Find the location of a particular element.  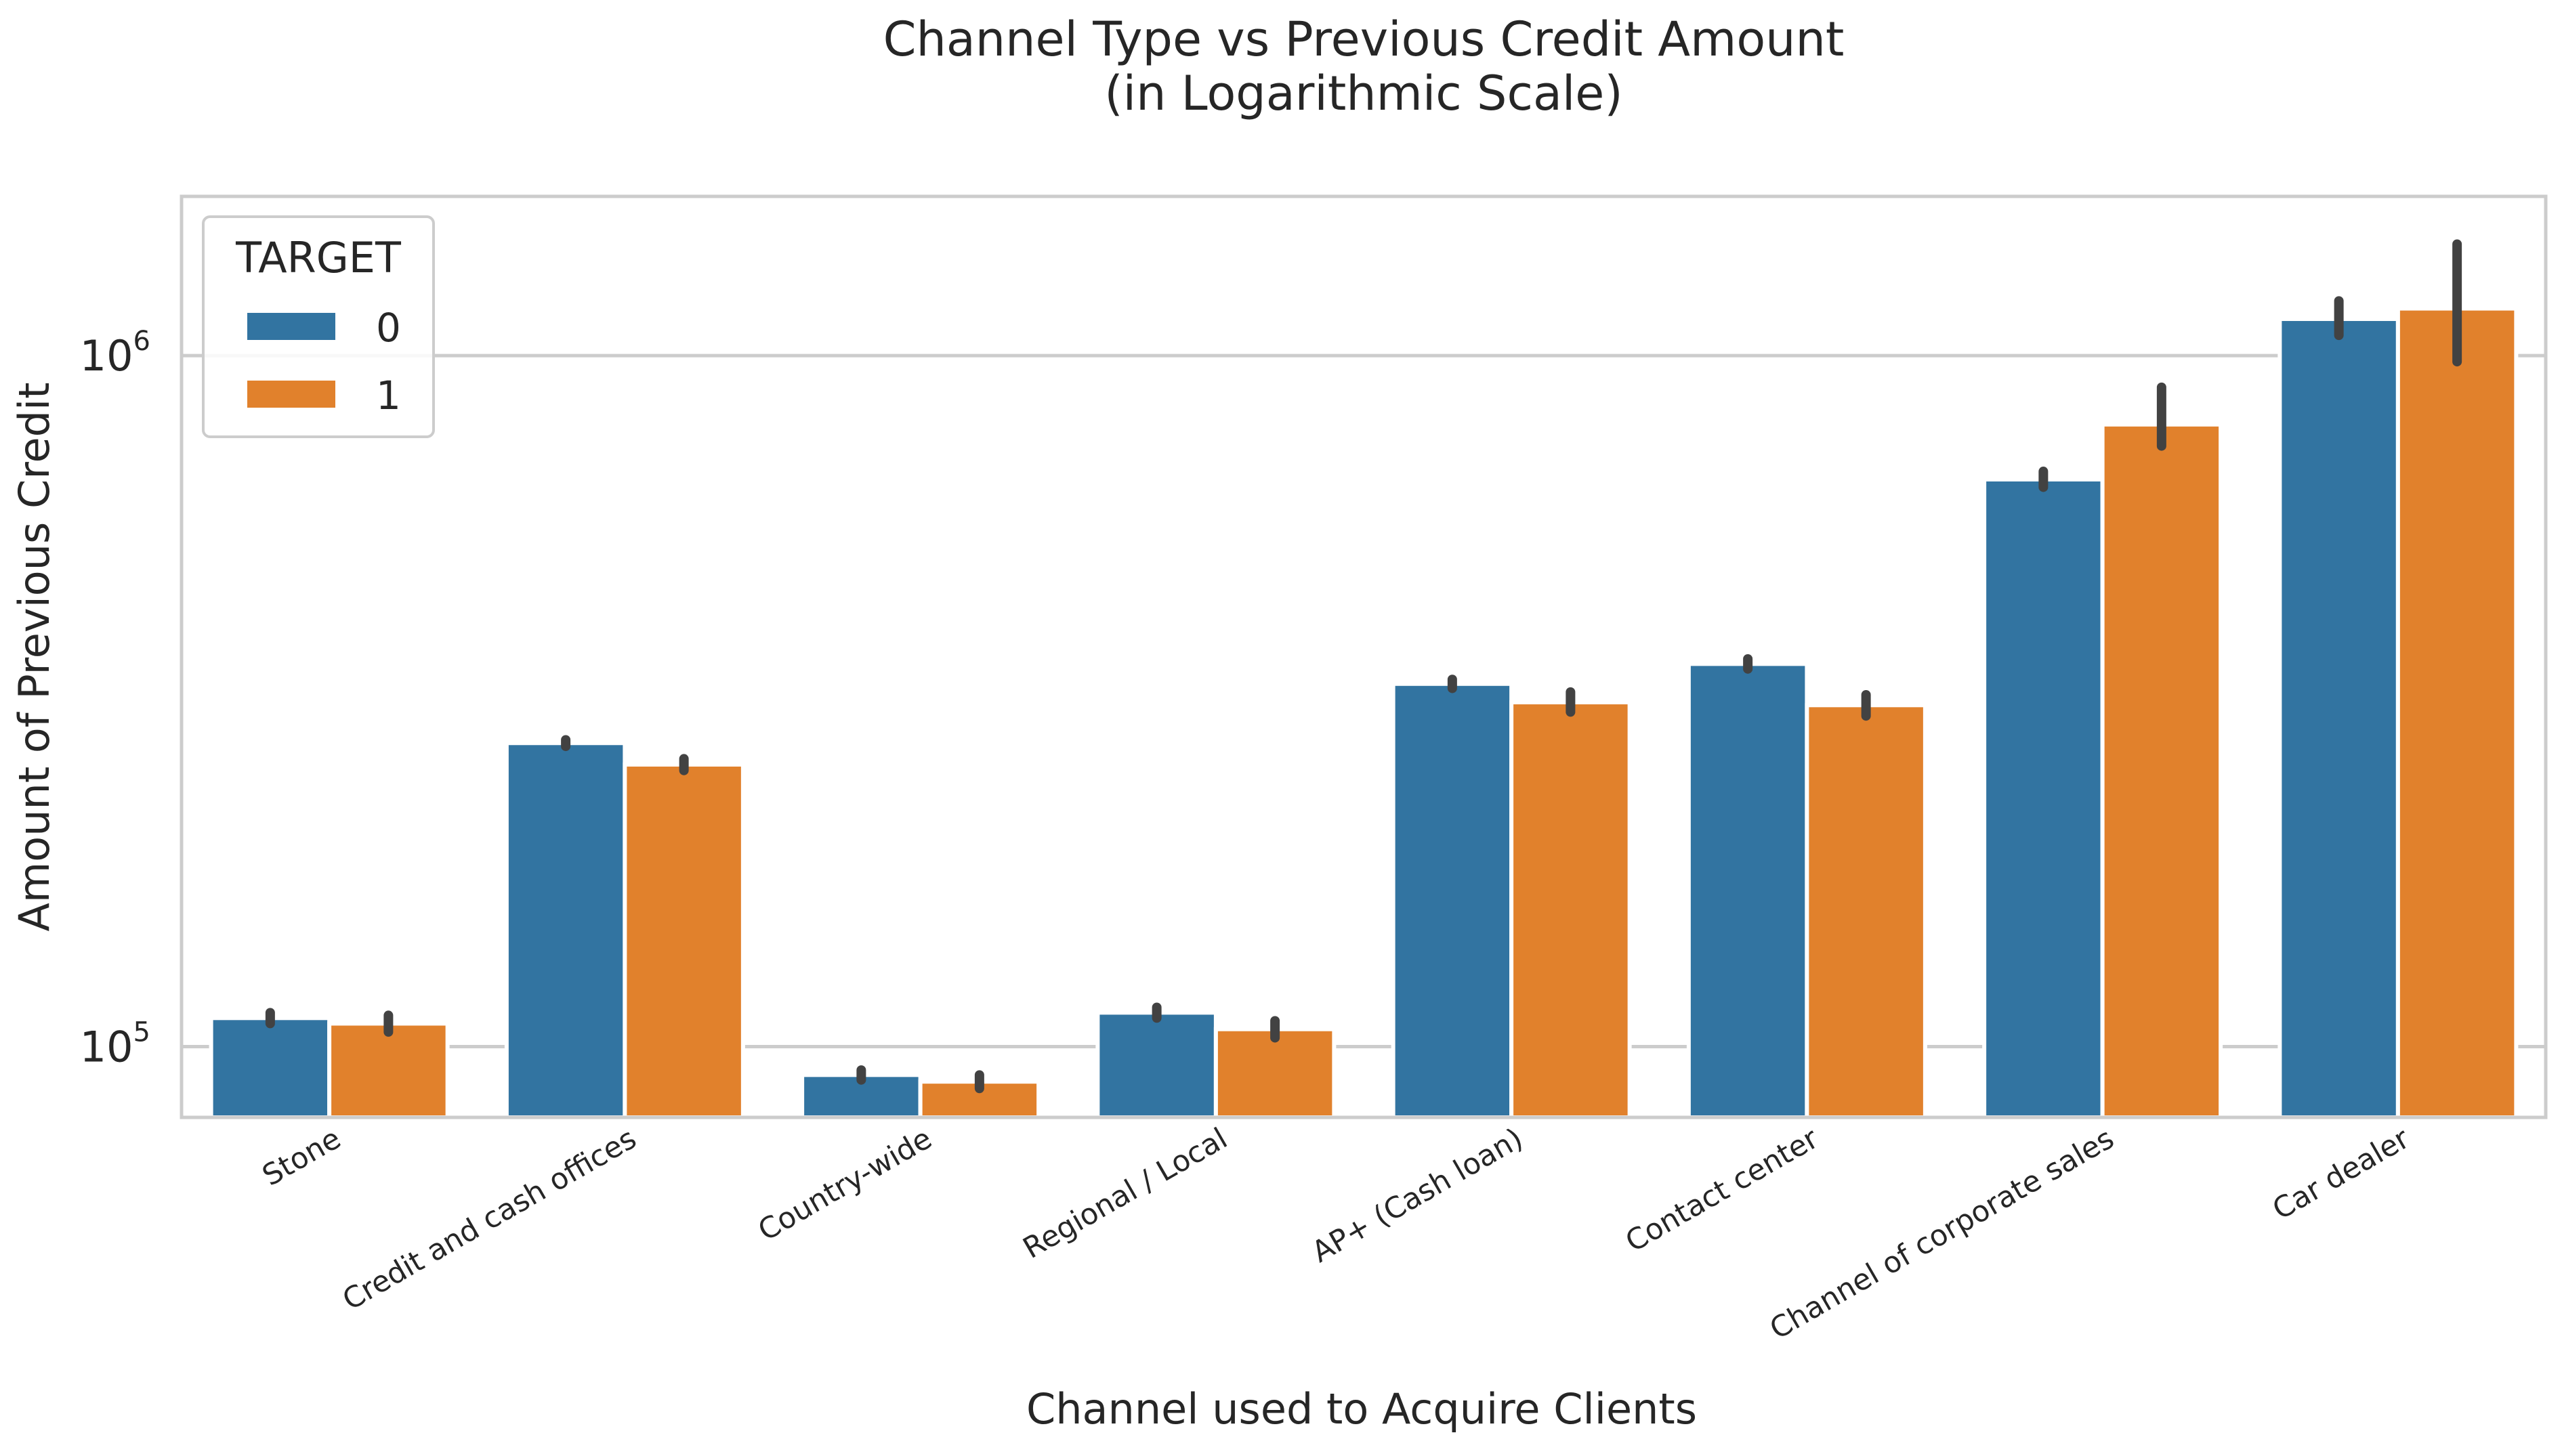

y-axis-label: Amount of Previous Credit is located at coordinates (34, 657).